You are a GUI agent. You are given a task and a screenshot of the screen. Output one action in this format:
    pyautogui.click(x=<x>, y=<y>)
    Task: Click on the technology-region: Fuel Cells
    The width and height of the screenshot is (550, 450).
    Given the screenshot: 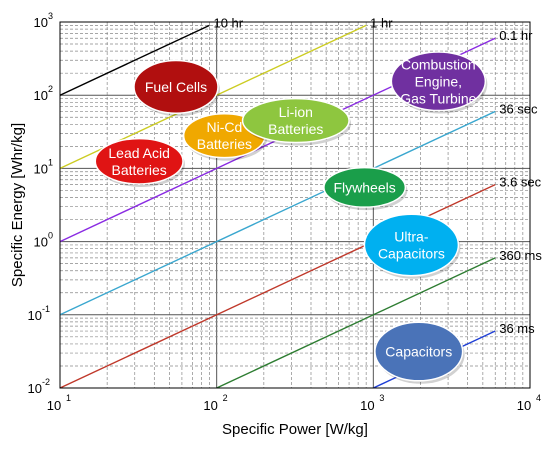 What is the action you would take?
    pyautogui.click(x=176, y=88)
    